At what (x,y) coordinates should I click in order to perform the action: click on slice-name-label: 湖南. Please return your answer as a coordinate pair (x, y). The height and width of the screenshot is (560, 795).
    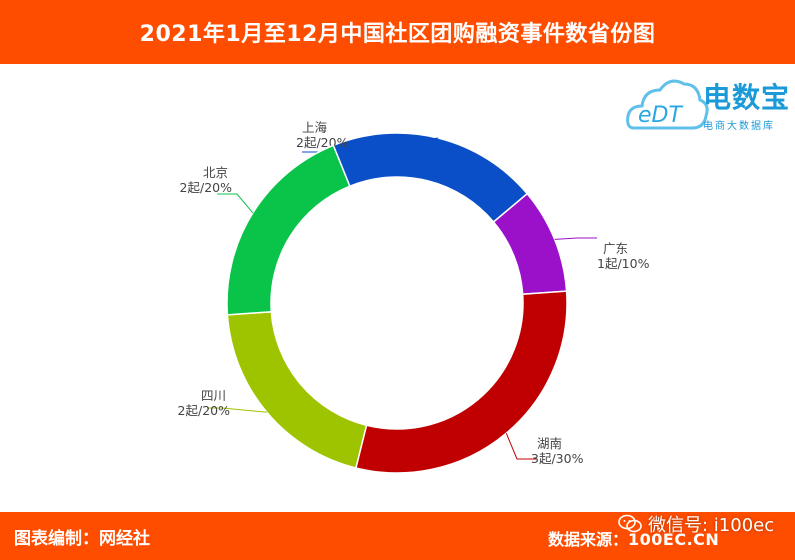
    Looking at the image, I should click on (549, 443).